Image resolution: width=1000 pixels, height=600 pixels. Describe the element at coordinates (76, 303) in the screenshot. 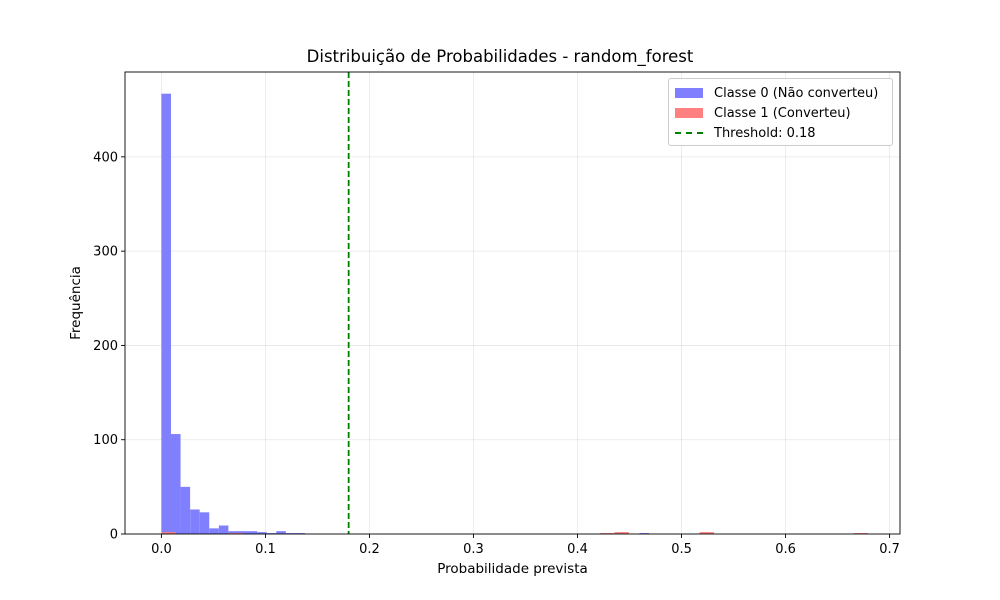

I see `y-axis-label: Frequência` at that location.